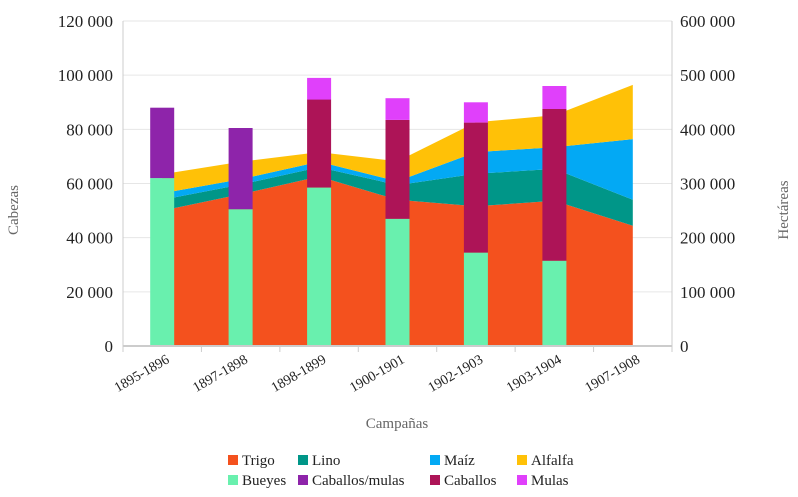  I want to click on y-tick-label-right: 0, so click(684, 346).